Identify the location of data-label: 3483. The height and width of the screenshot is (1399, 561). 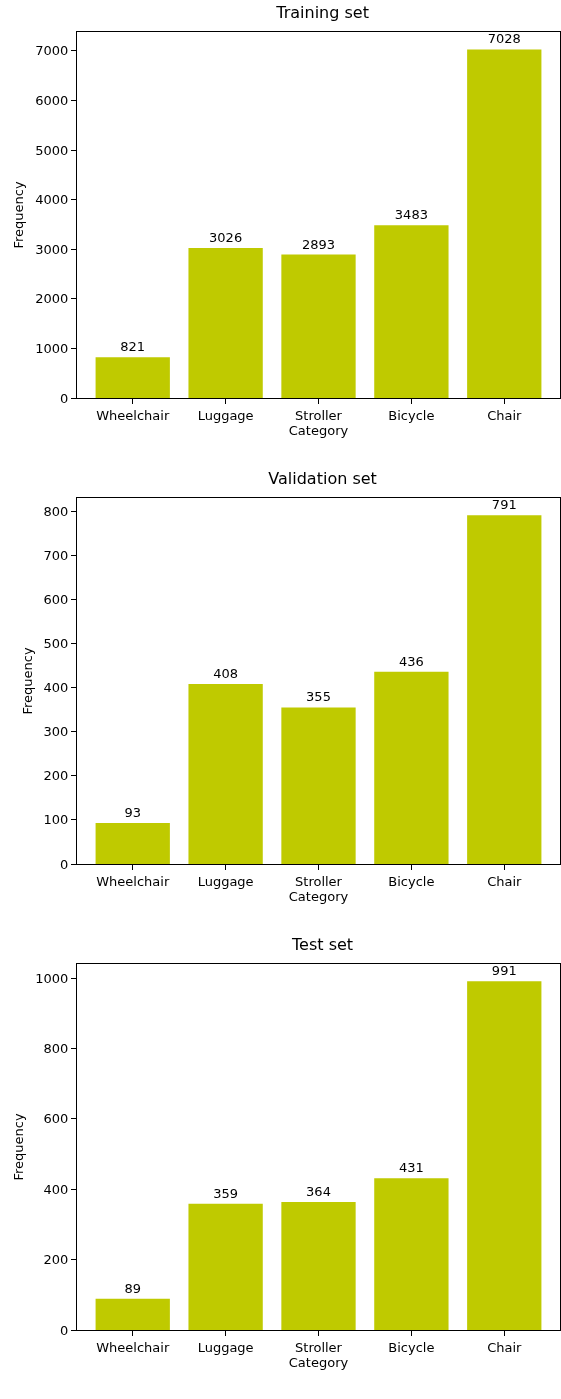
(411, 215).